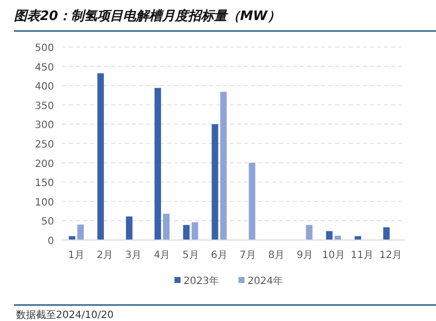  What do you see at coordinates (265, 281) in the screenshot?
I see `legend-label: 2024年` at bounding box center [265, 281].